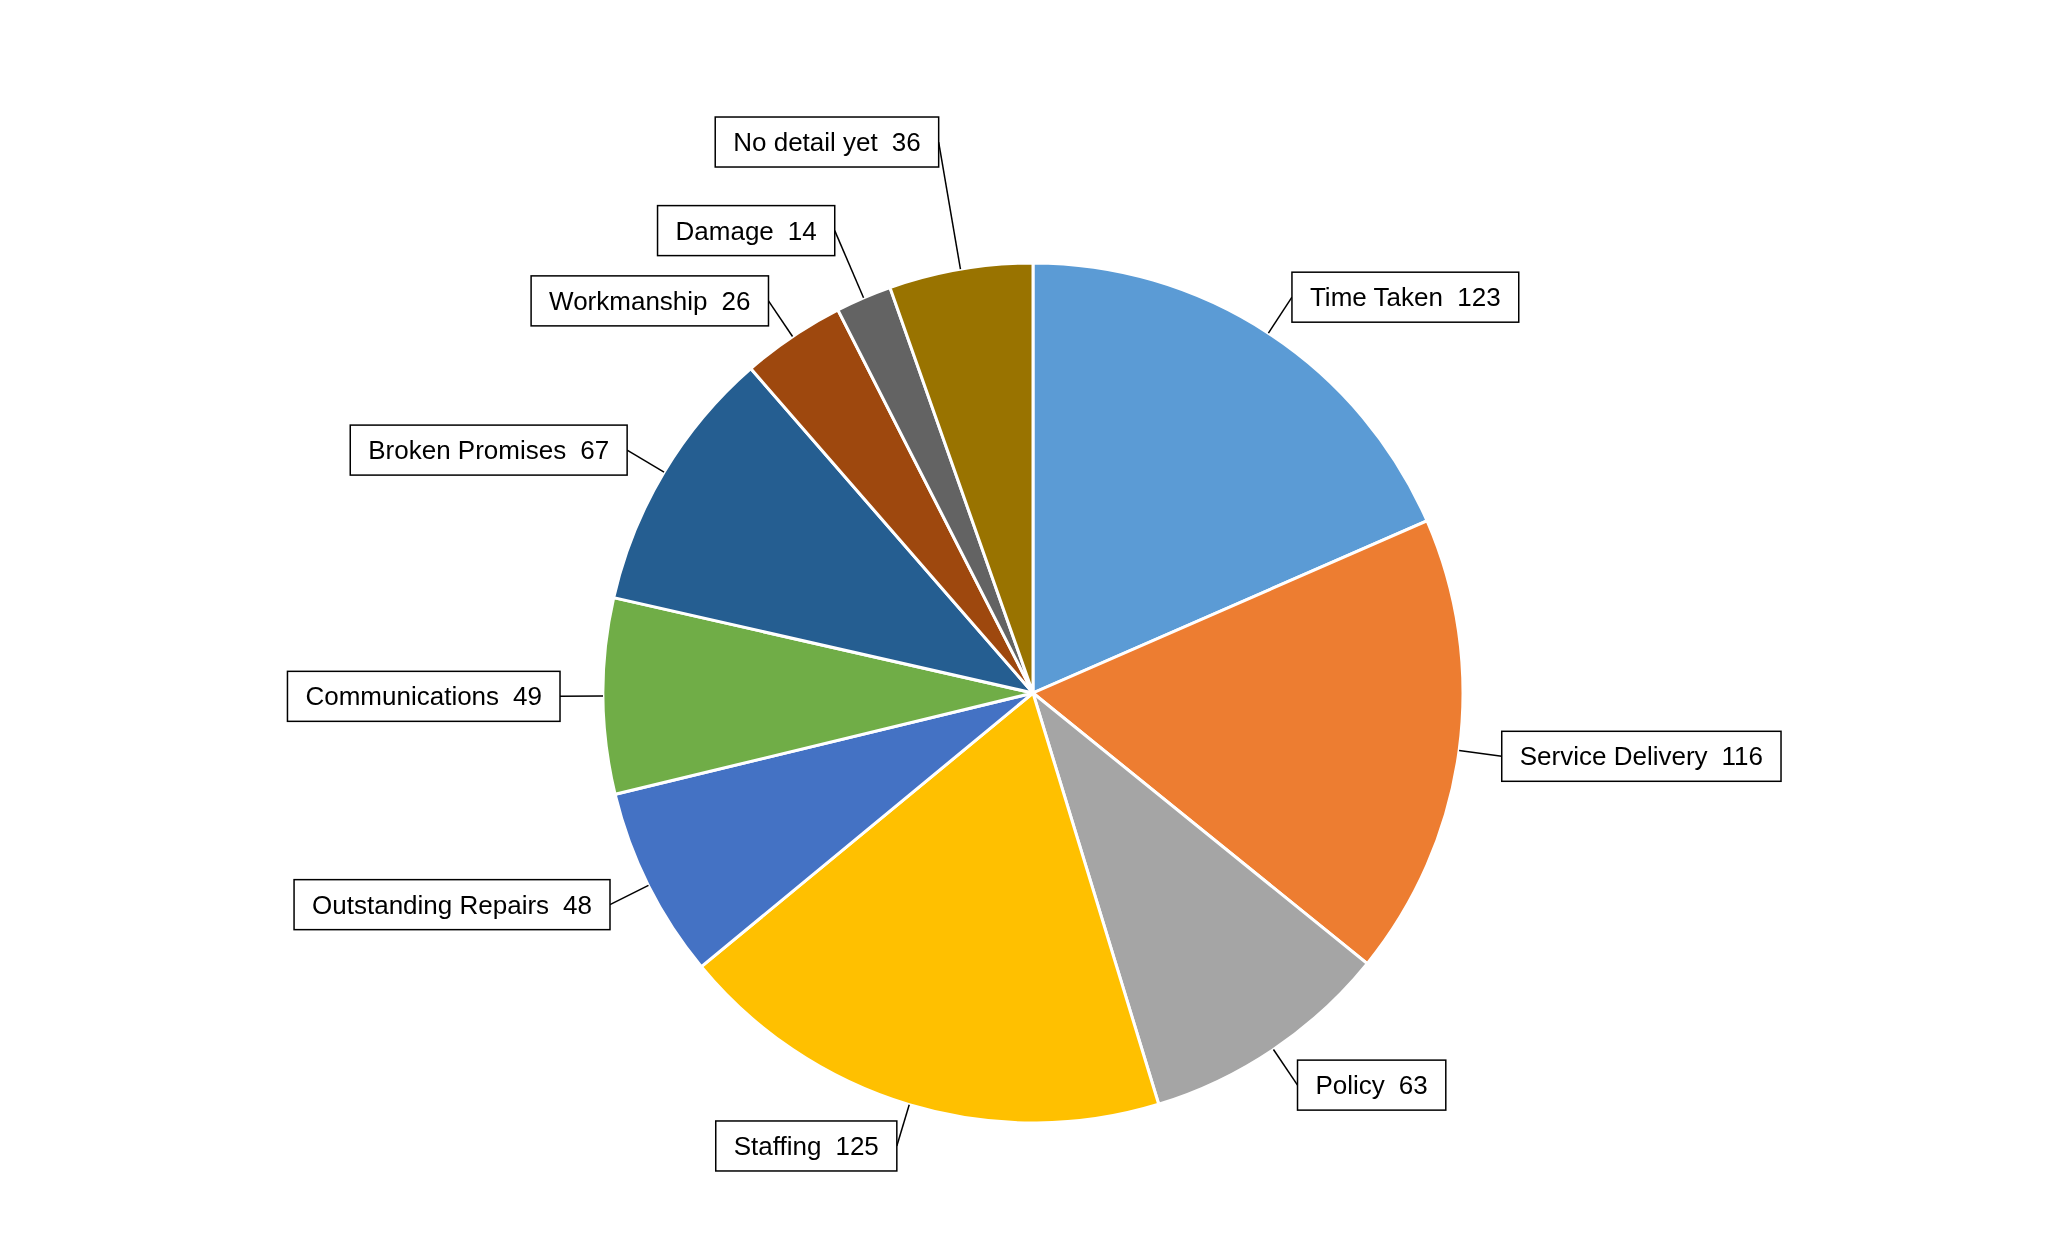  Describe the element at coordinates (1350, 1085) in the screenshot. I see `slice-label: Policy` at that location.